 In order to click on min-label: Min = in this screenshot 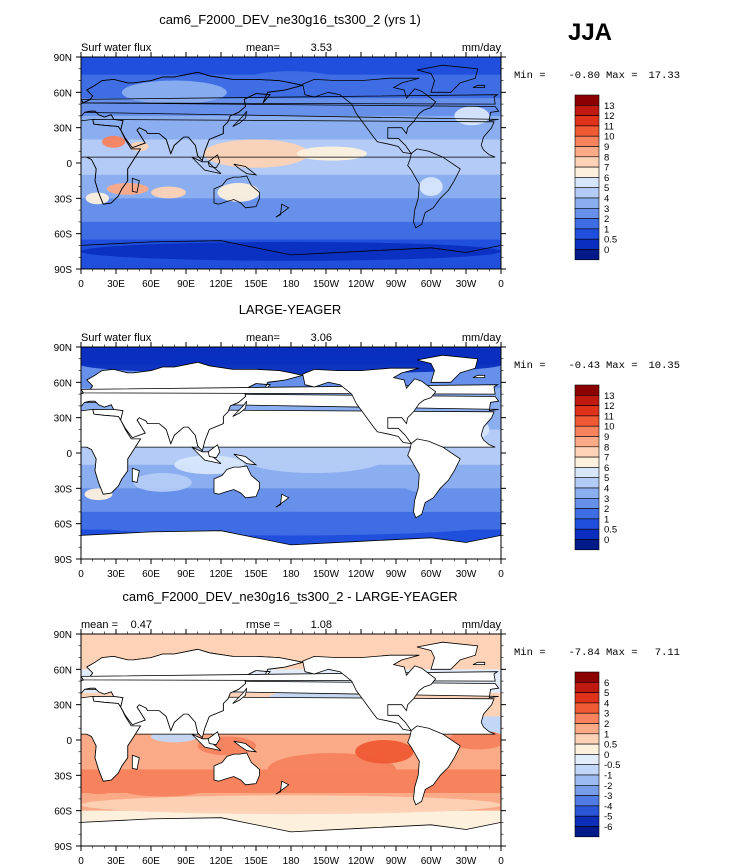, I will do `click(530, 366)`.